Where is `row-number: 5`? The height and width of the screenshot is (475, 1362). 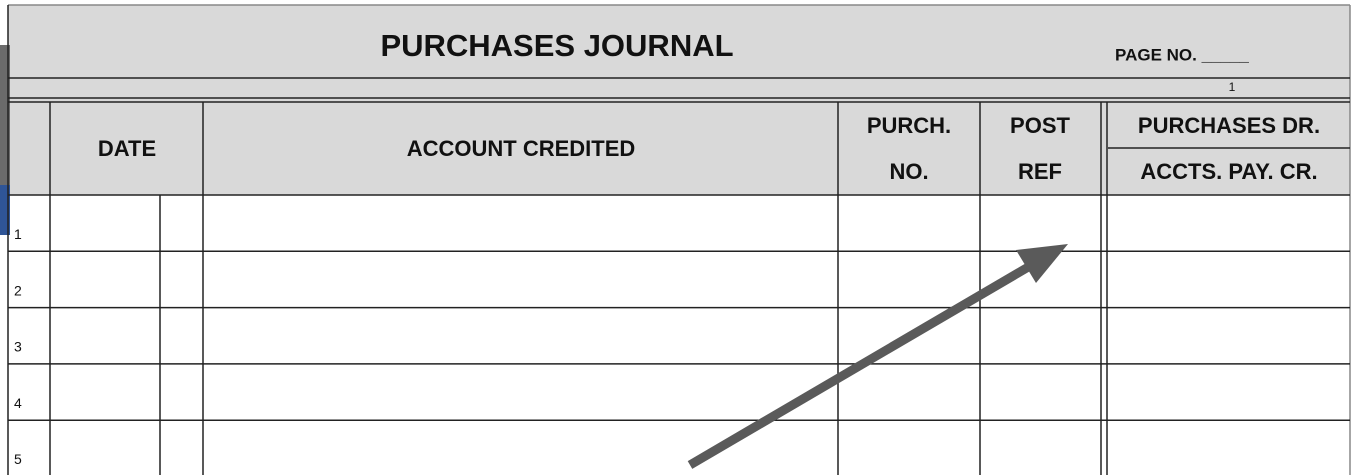
row-number: 5 is located at coordinates (18, 459).